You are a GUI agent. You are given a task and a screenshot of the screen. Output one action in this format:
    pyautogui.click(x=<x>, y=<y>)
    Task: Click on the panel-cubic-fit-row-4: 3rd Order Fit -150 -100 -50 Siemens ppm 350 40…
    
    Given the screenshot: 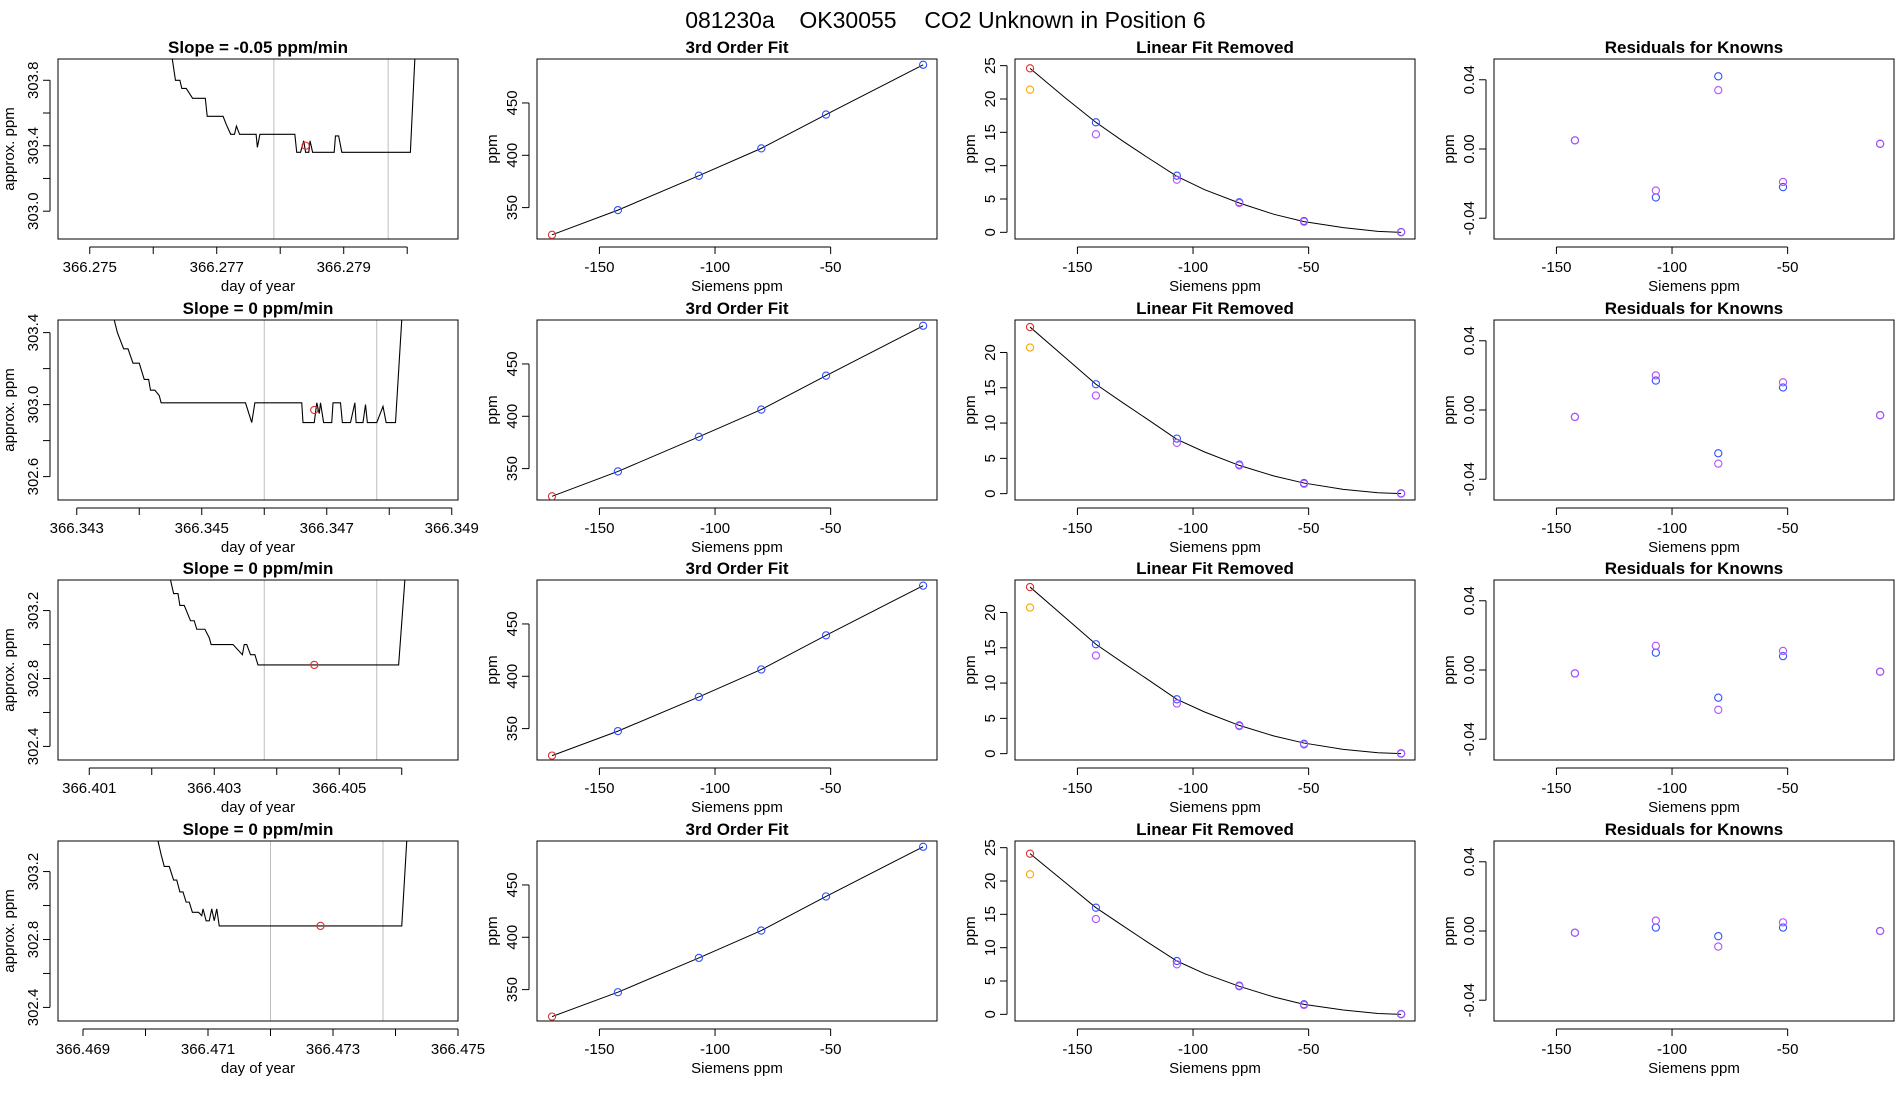 What is the action you would take?
    pyautogui.click(x=711, y=948)
    